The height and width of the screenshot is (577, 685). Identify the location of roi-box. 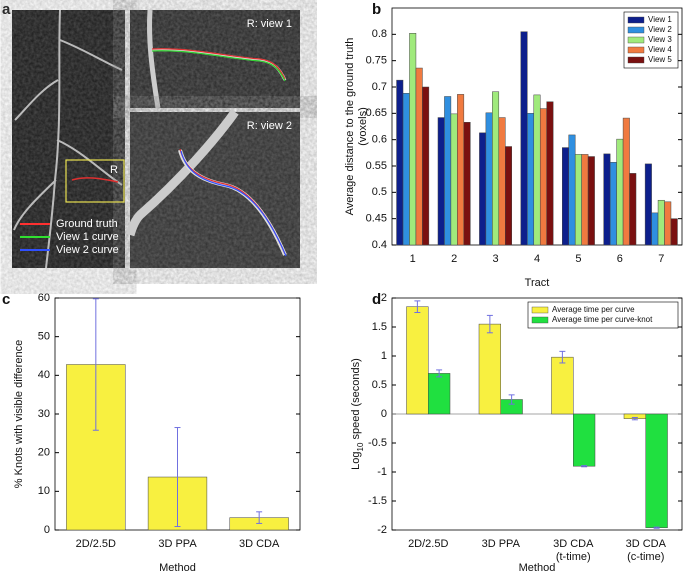
(95, 181).